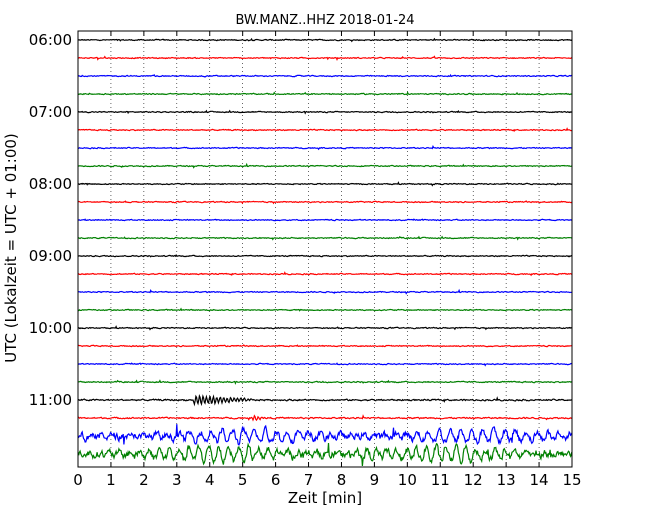  What do you see at coordinates (309, 480) in the screenshot?
I see `x-tick-label: 7` at bounding box center [309, 480].